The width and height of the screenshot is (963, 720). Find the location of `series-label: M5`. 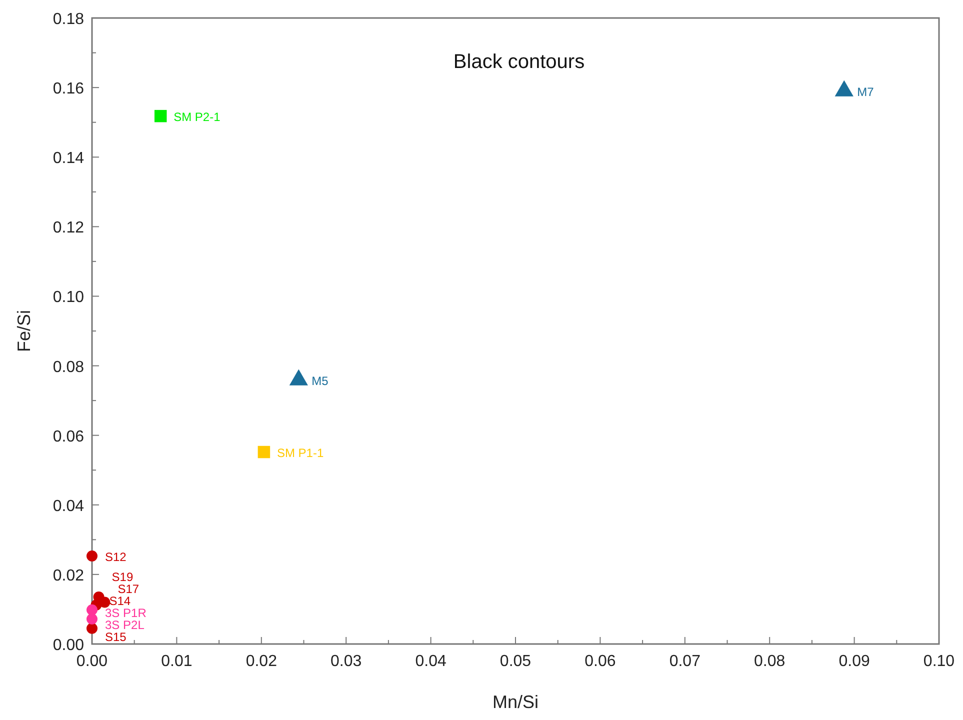

series-label: M5 is located at coordinates (320, 381).